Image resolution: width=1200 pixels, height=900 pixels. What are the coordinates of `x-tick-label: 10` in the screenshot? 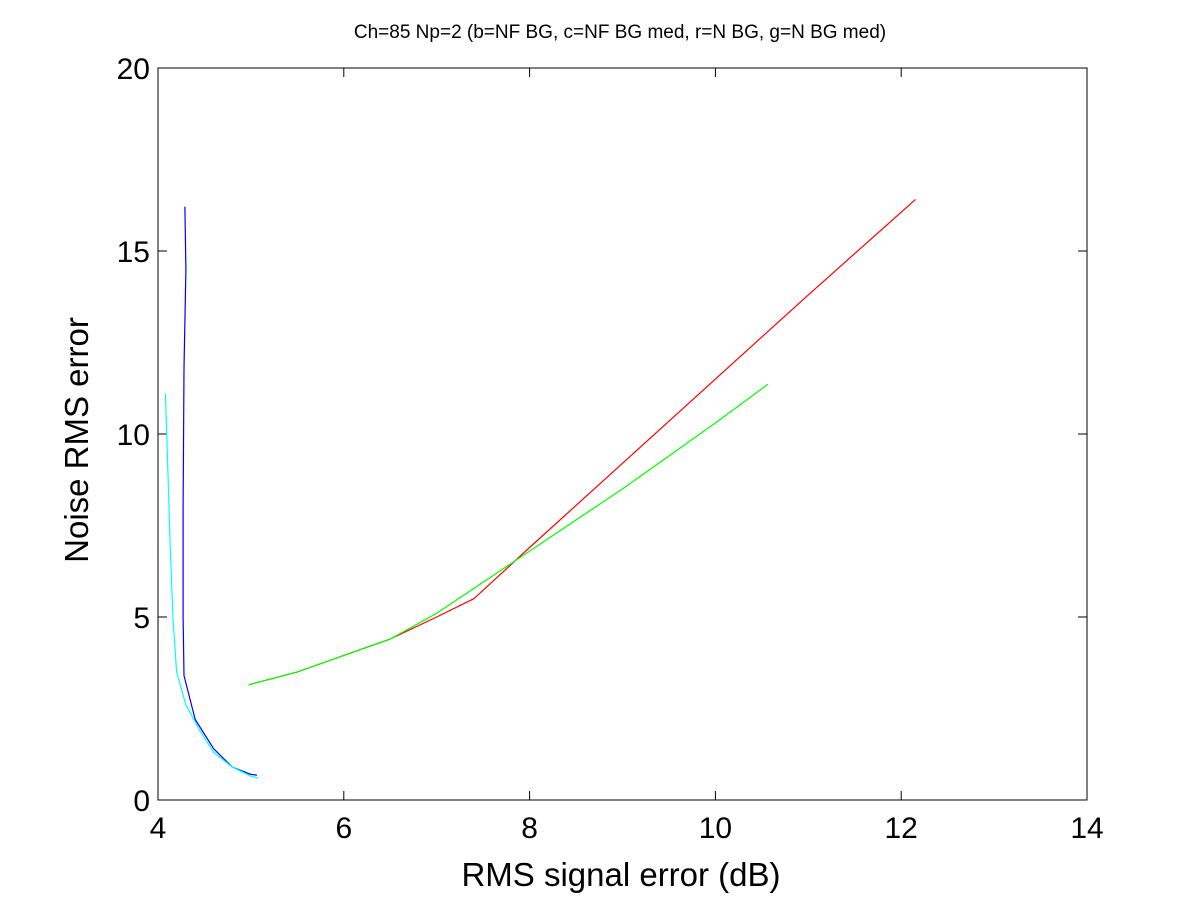 It's located at (715, 828).